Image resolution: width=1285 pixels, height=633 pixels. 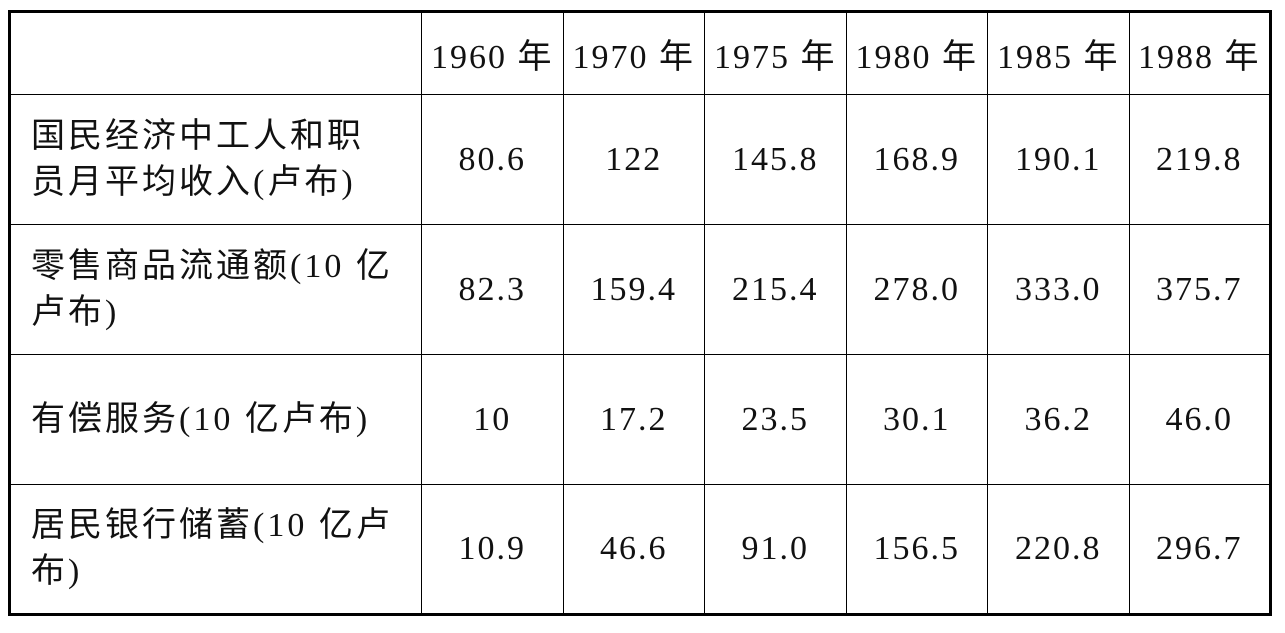 What do you see at coordinates (492, 53) in the screenshot?
I see `header-cell: 1960 年` at bounding box center [492, 53].